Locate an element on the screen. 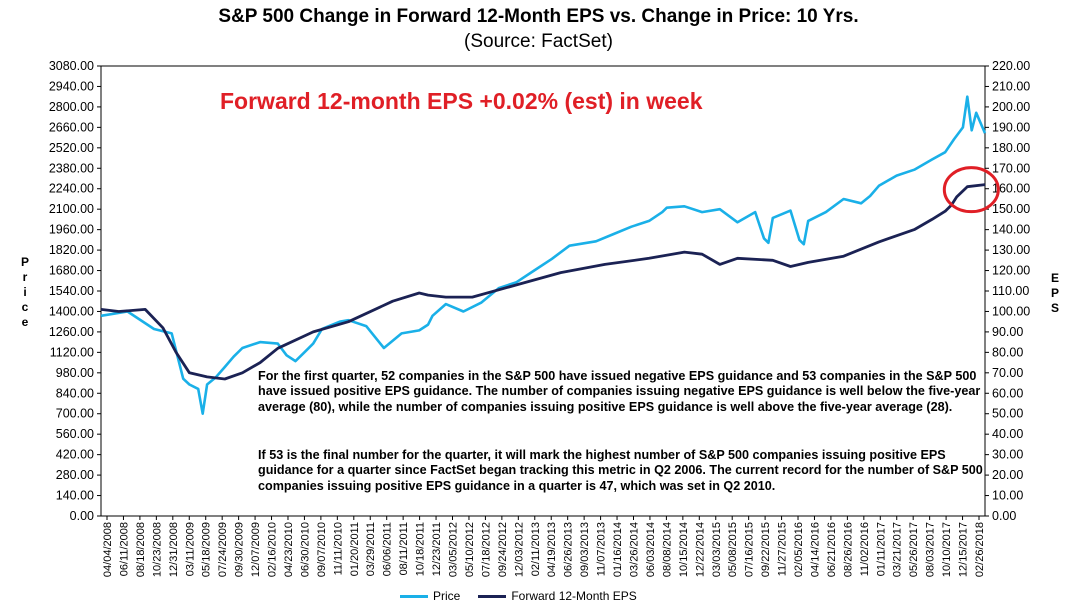 The image size is (1077, 612). x-tick-label: 11/27/2015 is located at coordinates (783, 549).